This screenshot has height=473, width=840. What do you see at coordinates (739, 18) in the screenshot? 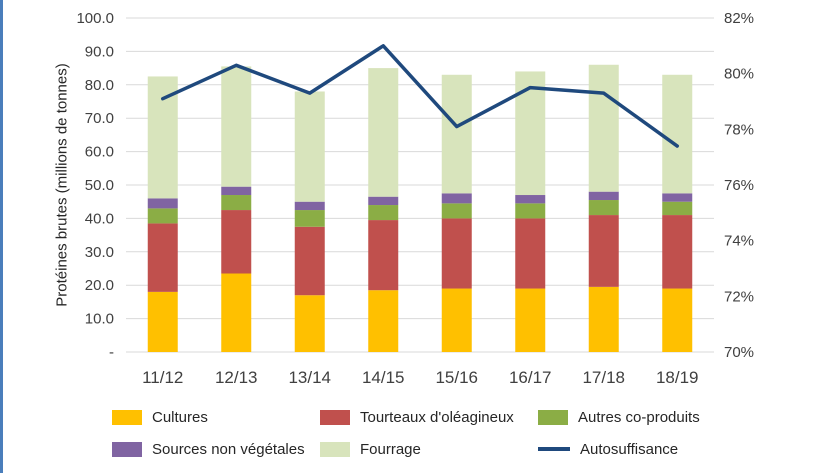
I see `svg-text: 82%` at bounding box center [739, 18].